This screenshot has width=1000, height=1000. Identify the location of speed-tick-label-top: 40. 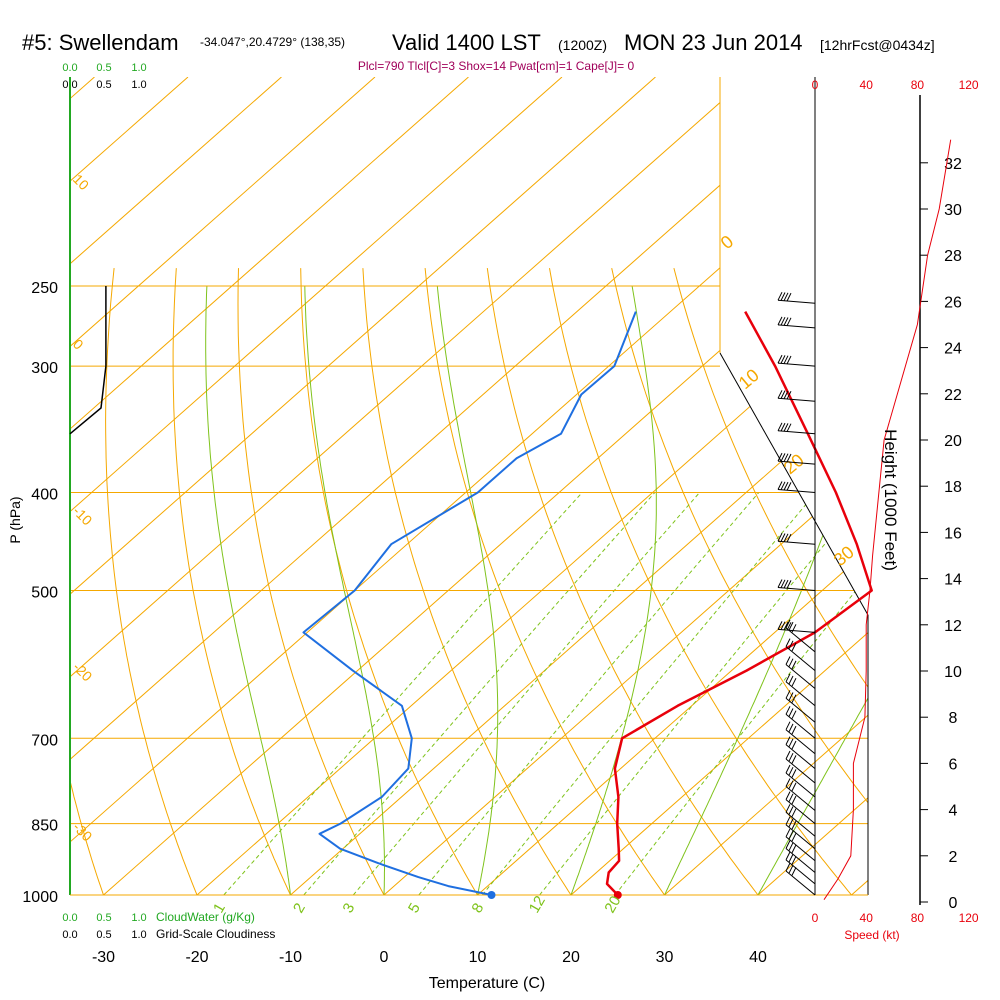
(867, 85).